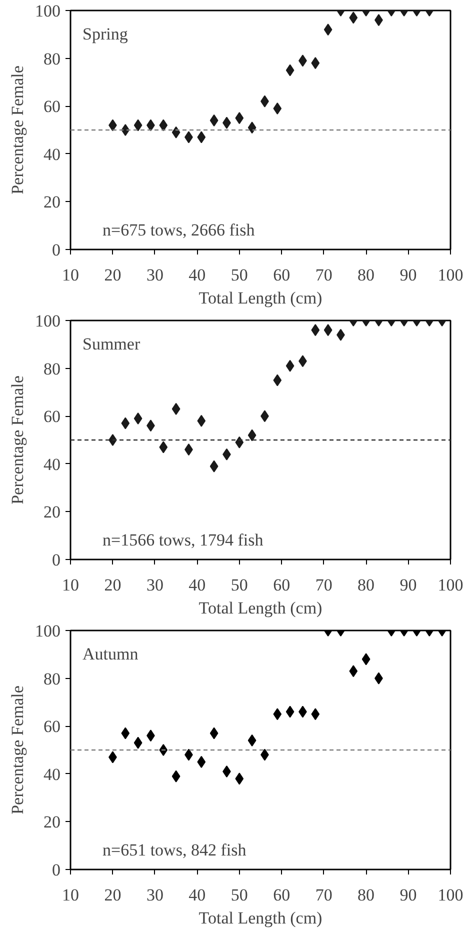 The width and height of the screenshot is (472, 941). I want to click on annotation: n=651 tows, 842 fish, so click(174, 850).